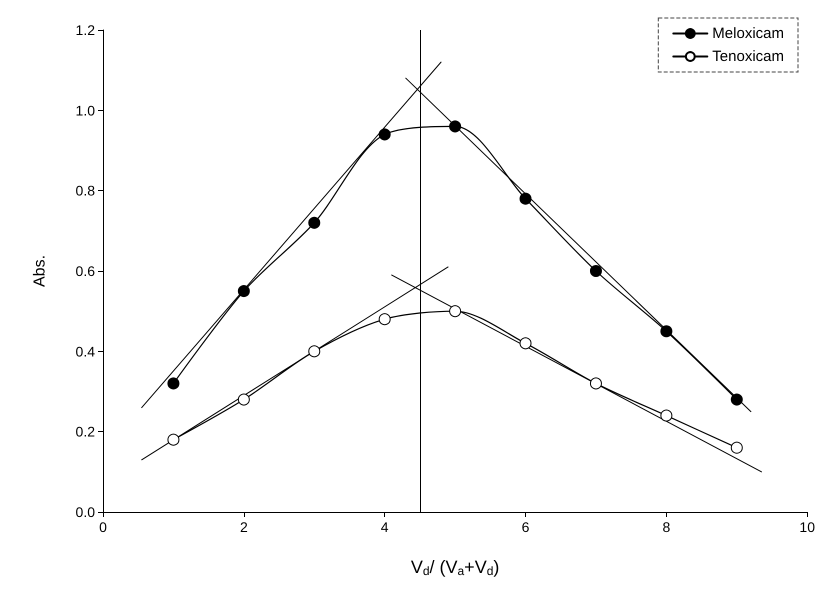 Image resolution: width=826 pixels, height=603 pixels. Describe the element at coordinates (86, 190) in the screenshot. I see `y-tick-label: 0.8` at that location.